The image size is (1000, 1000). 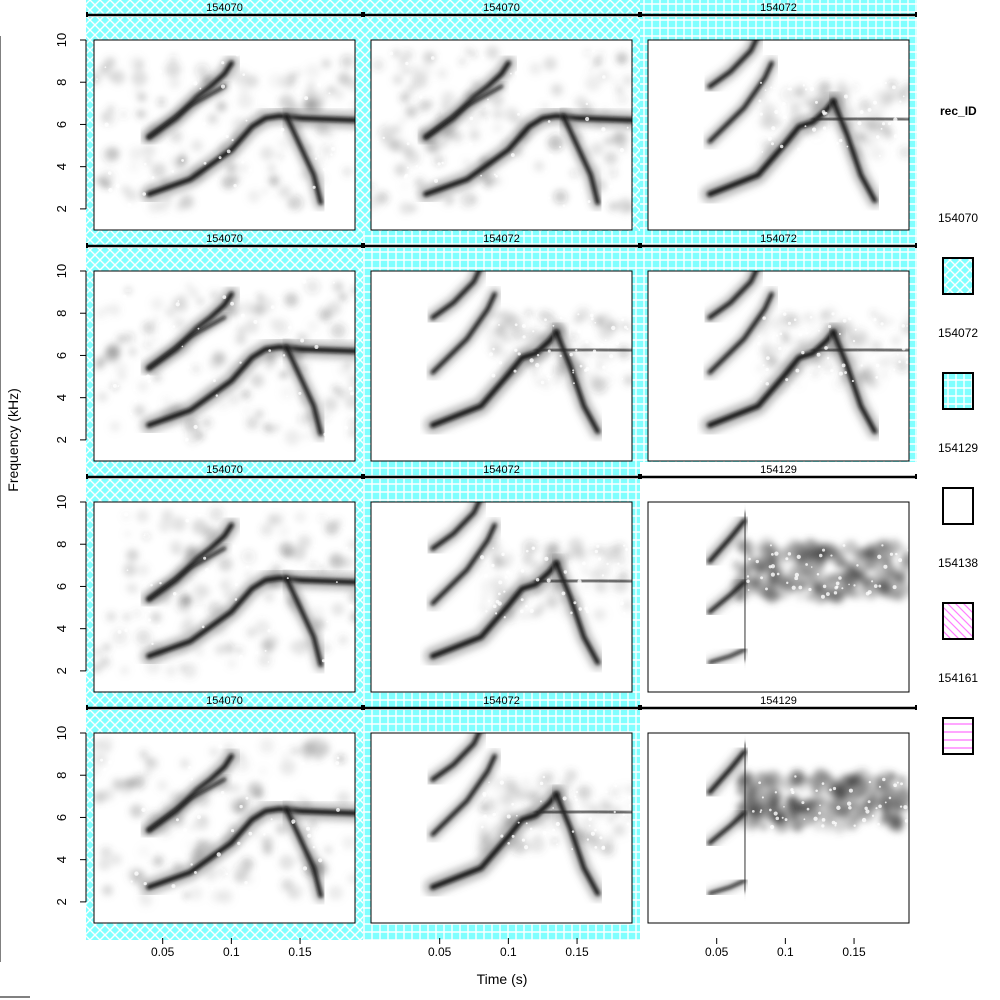 I want to click on spectrogram-panel-2-1: 154070, so click(x=224, y=354).